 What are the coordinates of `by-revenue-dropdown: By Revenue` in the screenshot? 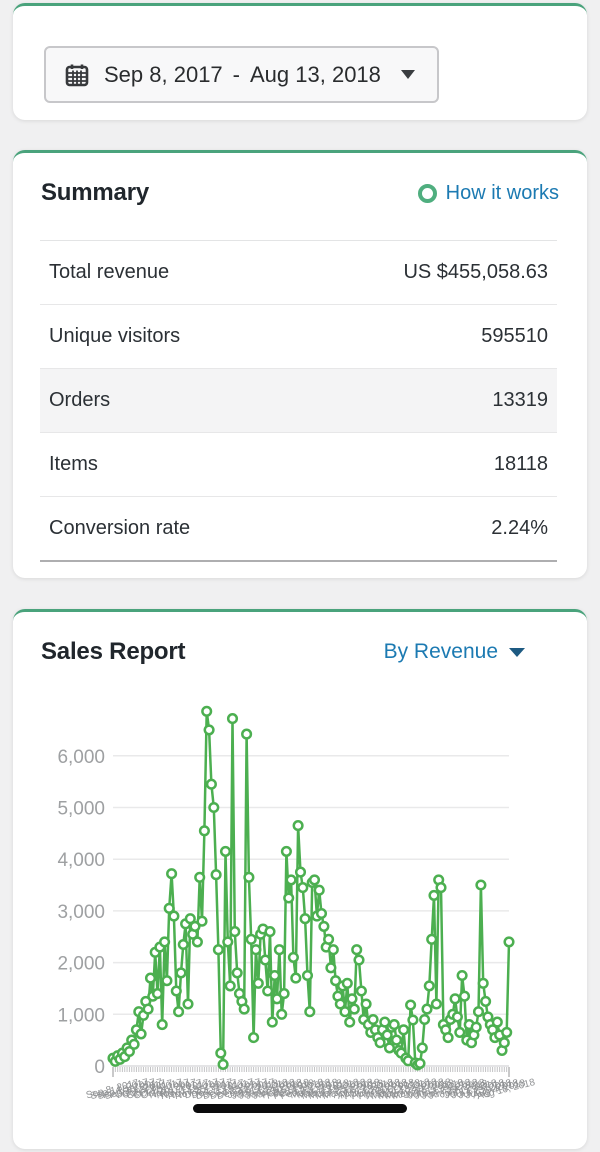 It's located at (454, 652).